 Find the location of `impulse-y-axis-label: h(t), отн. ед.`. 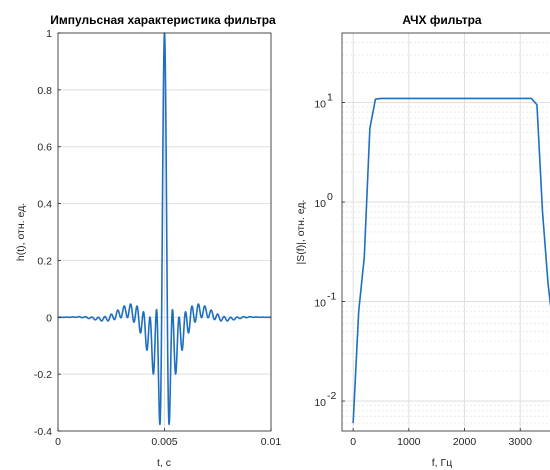

impulse-y-axis-label: h(t), отн. ед. is located at coordinates (21, 232).